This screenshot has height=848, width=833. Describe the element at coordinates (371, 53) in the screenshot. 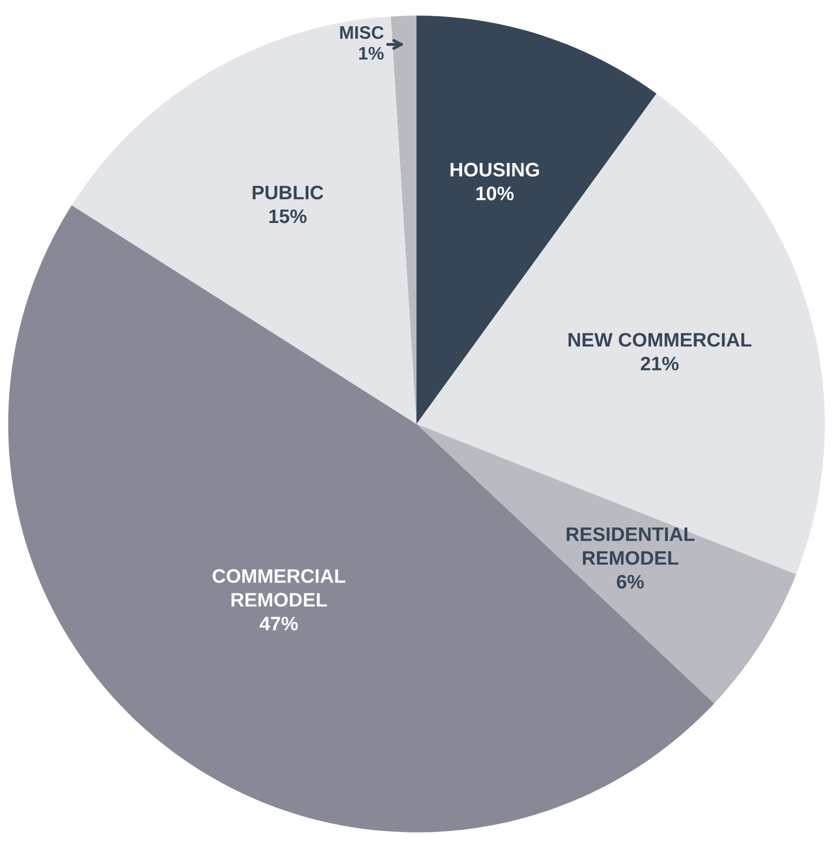

I see `data-label: 1%` at that location.